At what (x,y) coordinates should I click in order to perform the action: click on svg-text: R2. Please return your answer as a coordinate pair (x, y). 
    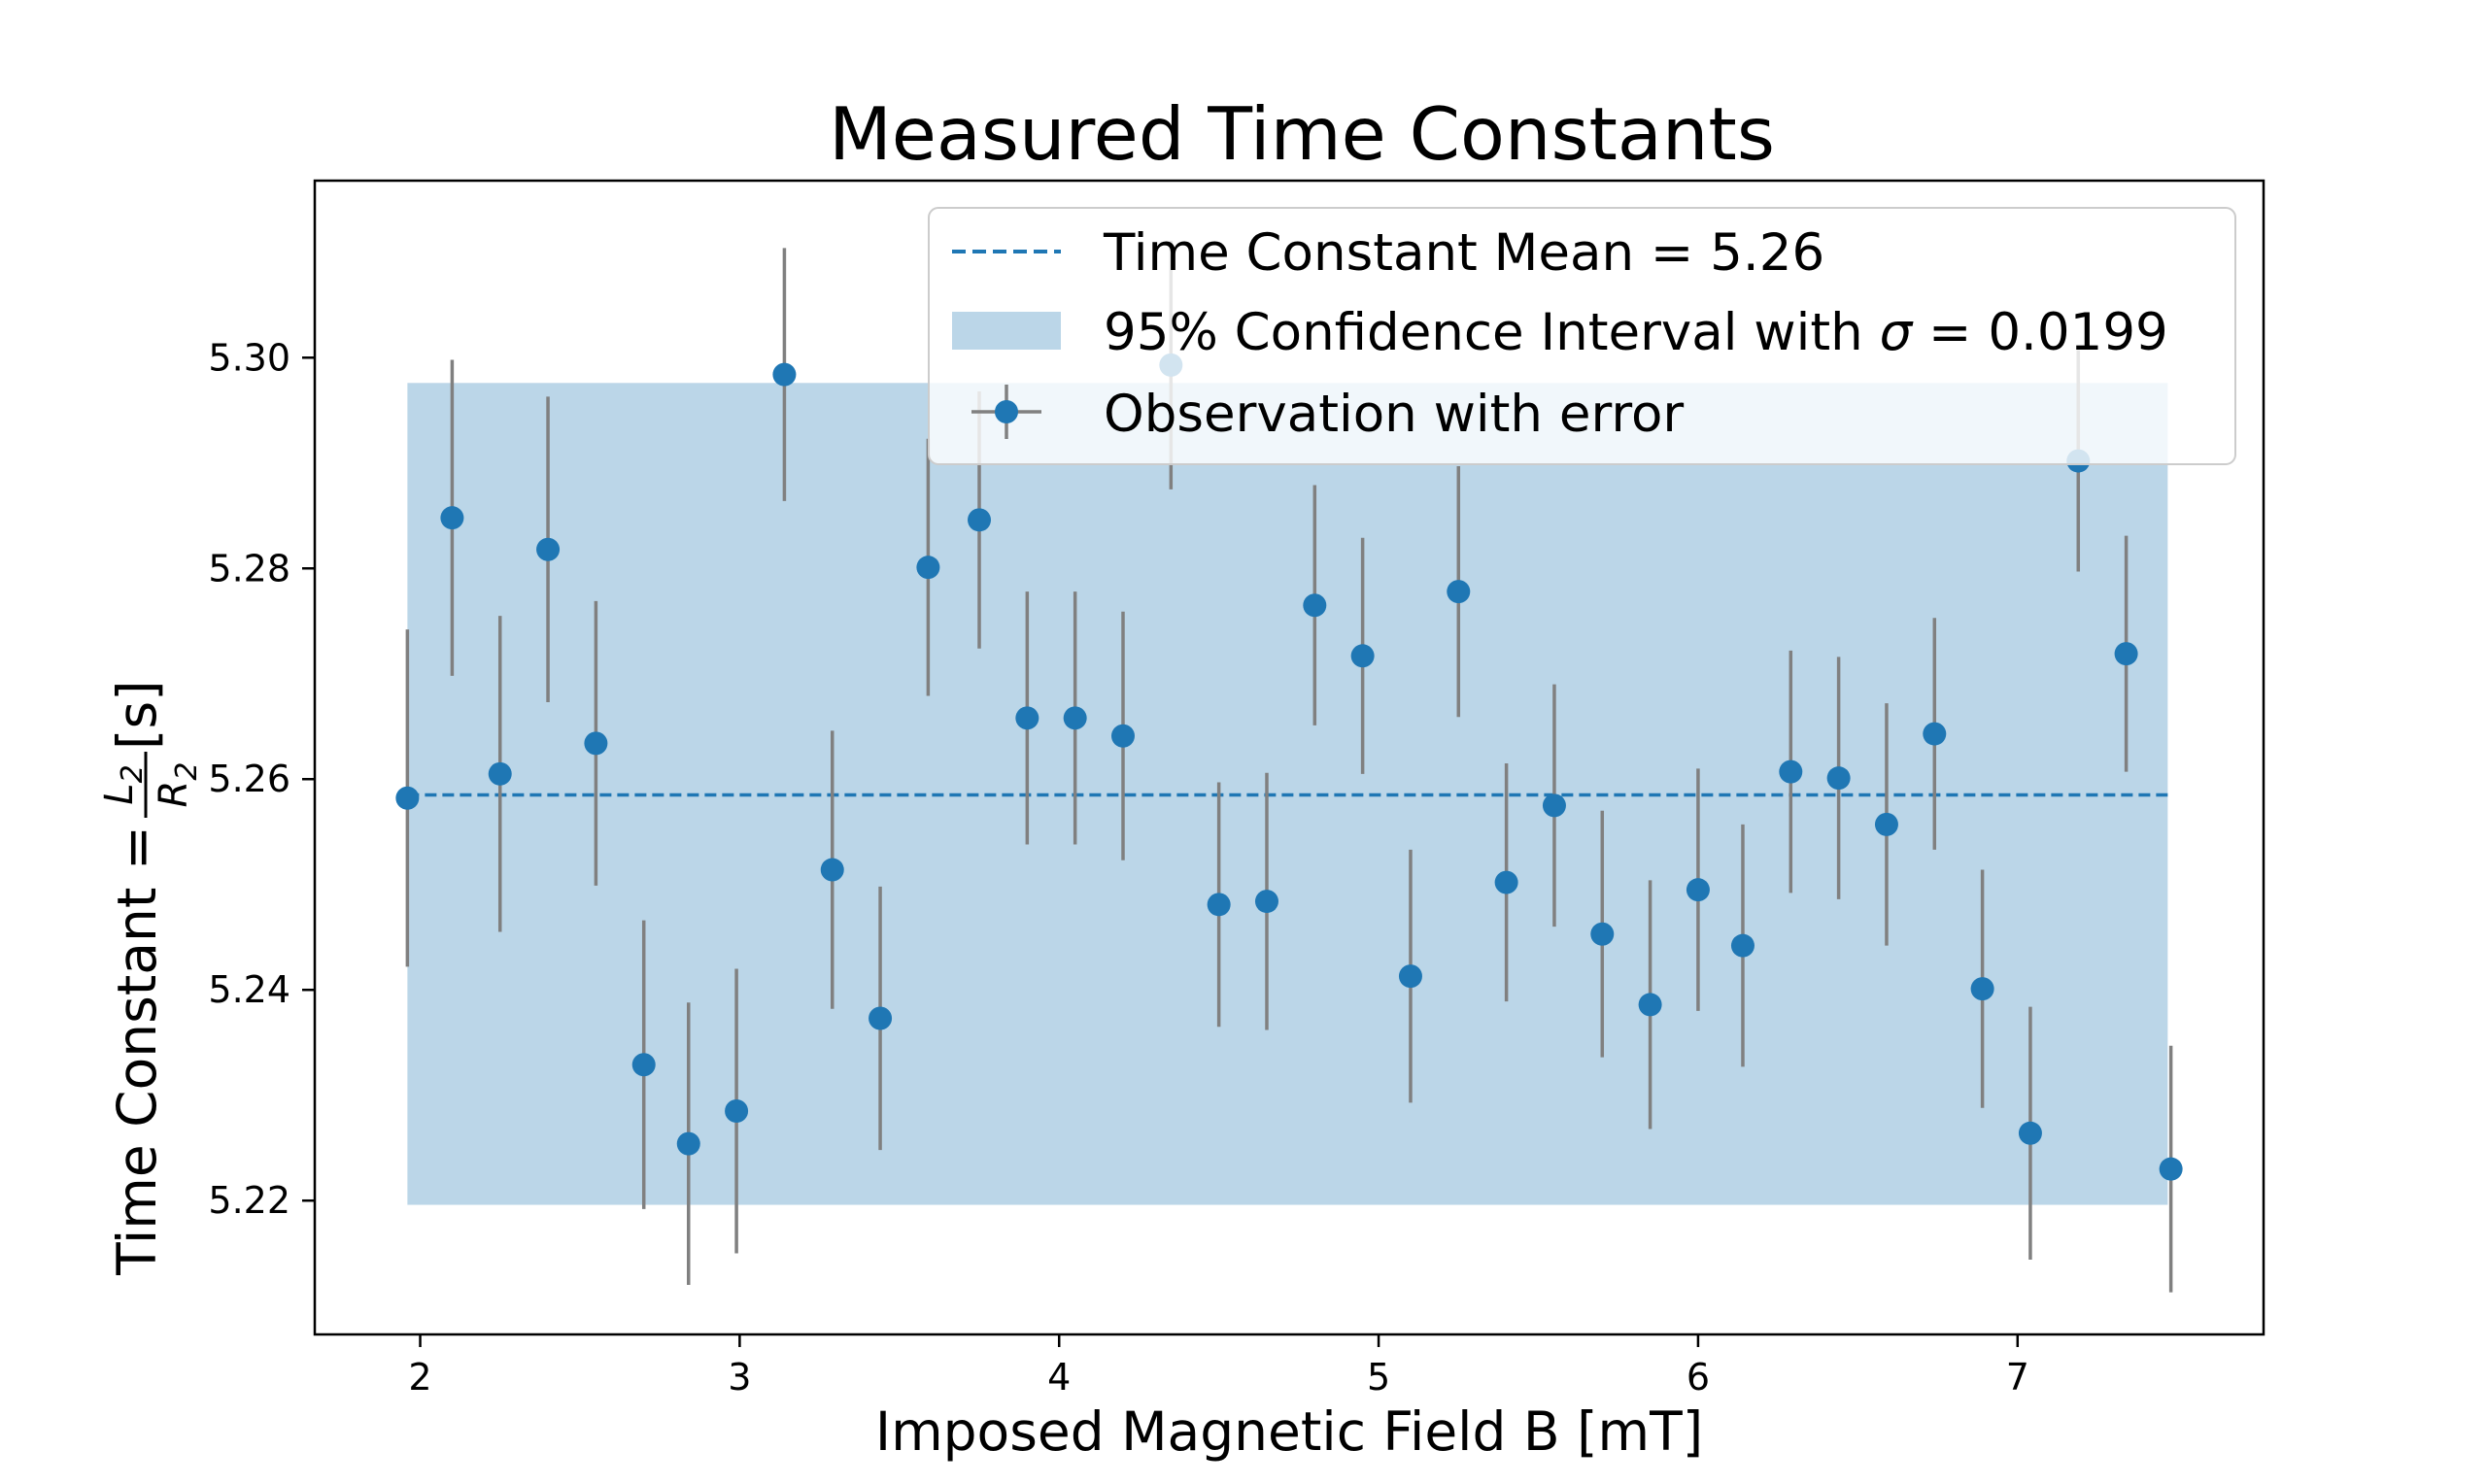
    Looking at the image, I should click on (178, 785).